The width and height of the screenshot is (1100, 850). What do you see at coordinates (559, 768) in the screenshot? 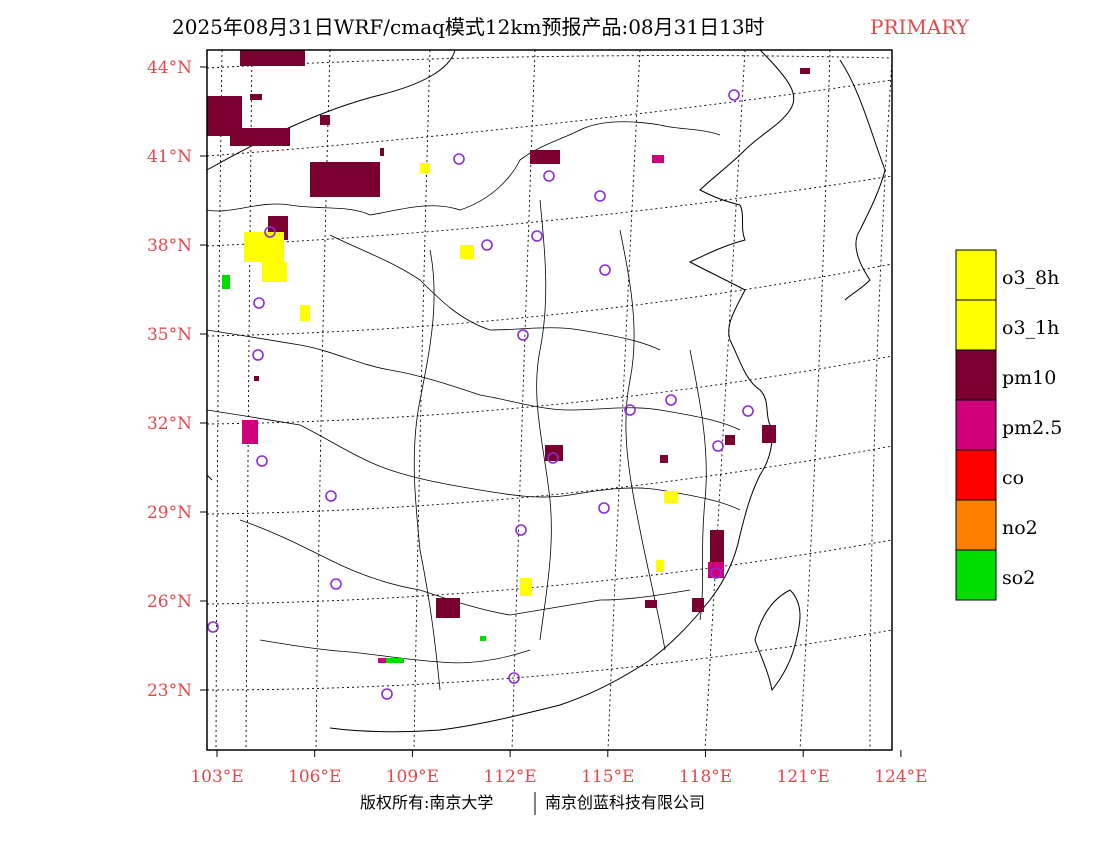
I see `longitude-axis: 103°E 106°E 109°E 112°E 115°E 118°E 121°E 124°E` at bounding box center [559, 768].